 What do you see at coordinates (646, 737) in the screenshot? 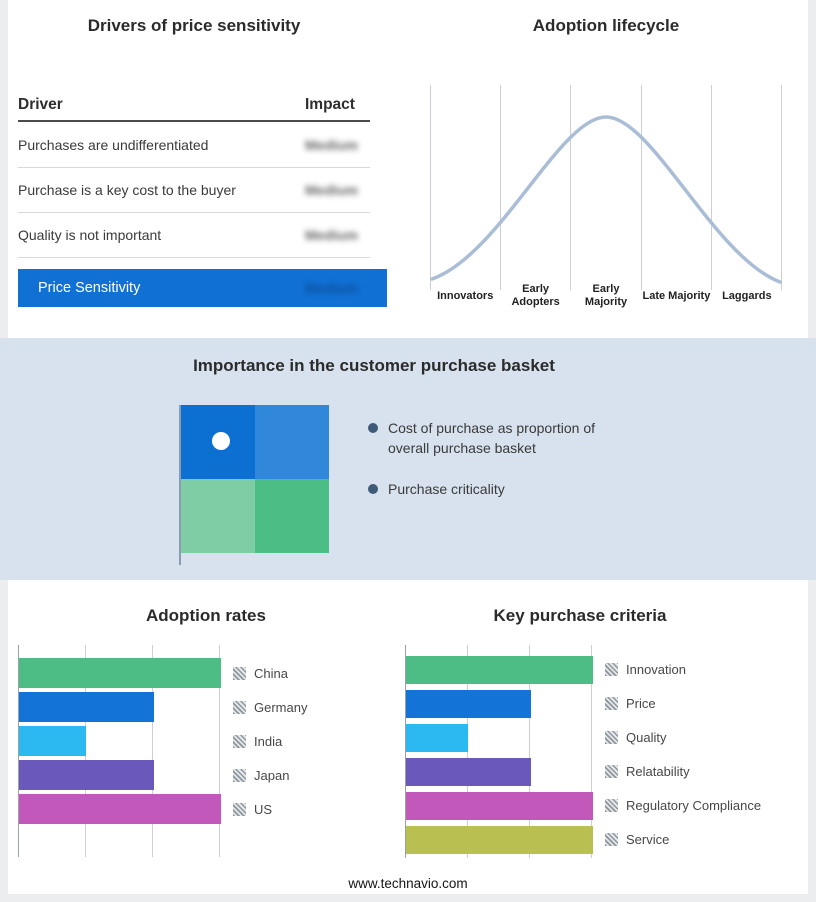
I see `legend-label-quality: Quality` at bounding box center [646, 737].